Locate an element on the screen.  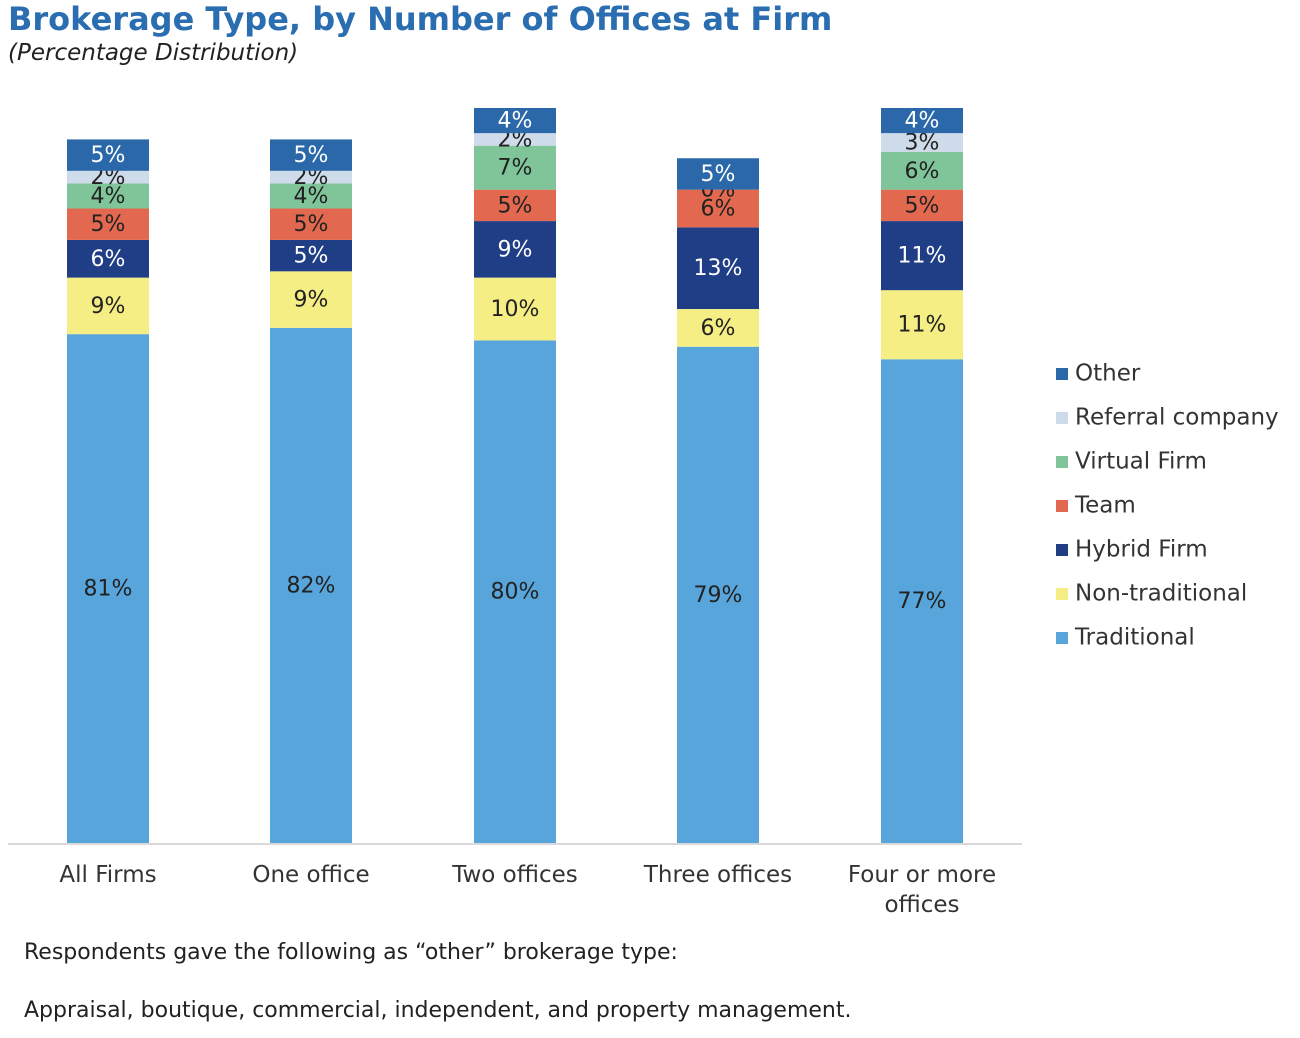
x-tick-label: All Firms is located at coordinates (108, 875).